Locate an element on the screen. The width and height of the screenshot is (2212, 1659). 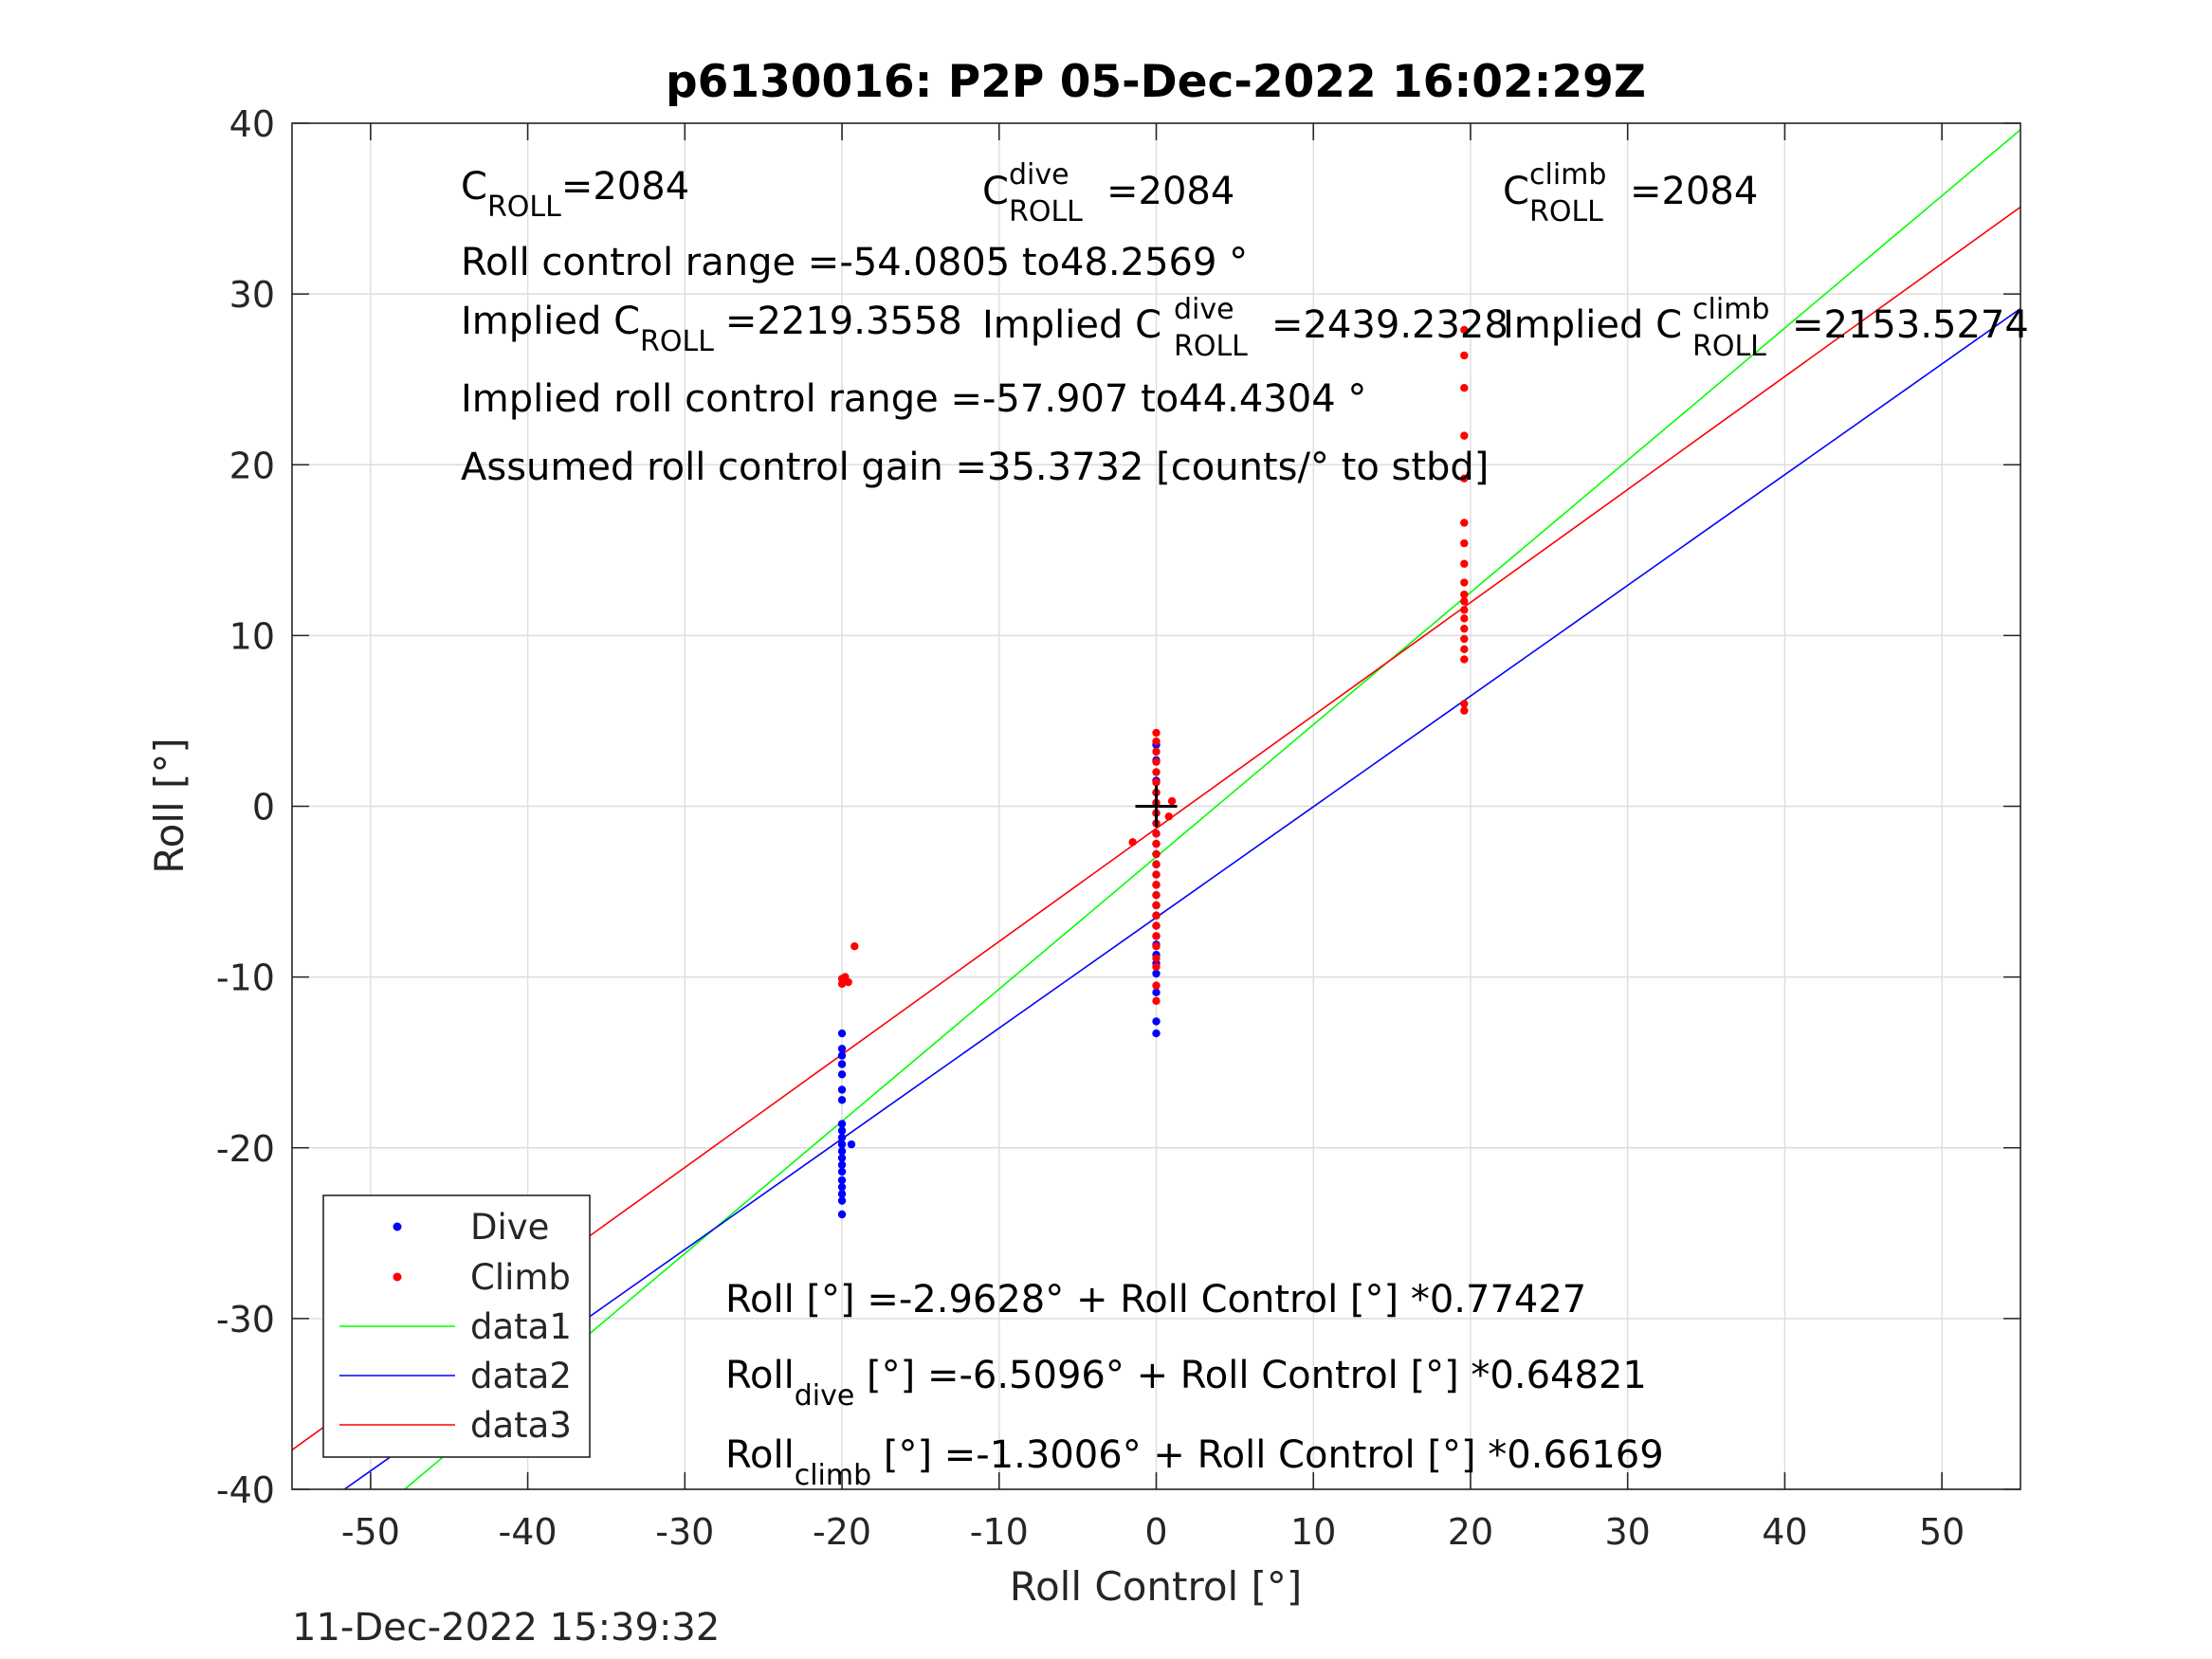
x-tick-label: 10 is located at coordinates (1313, 1532).